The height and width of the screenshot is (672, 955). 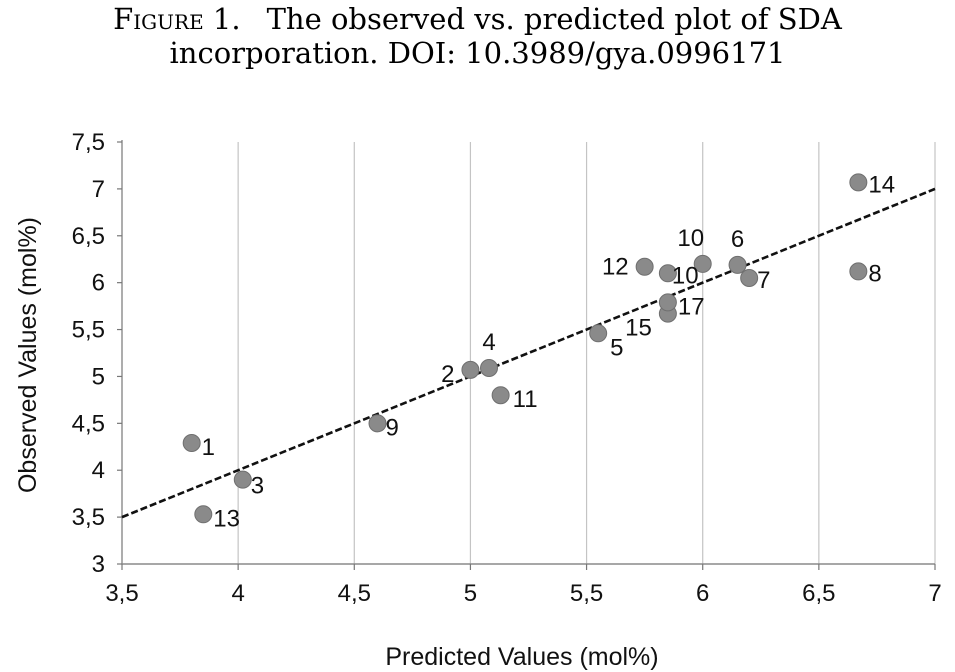 I want to click on x-tick-label: 7, so click(x=934, y=593).